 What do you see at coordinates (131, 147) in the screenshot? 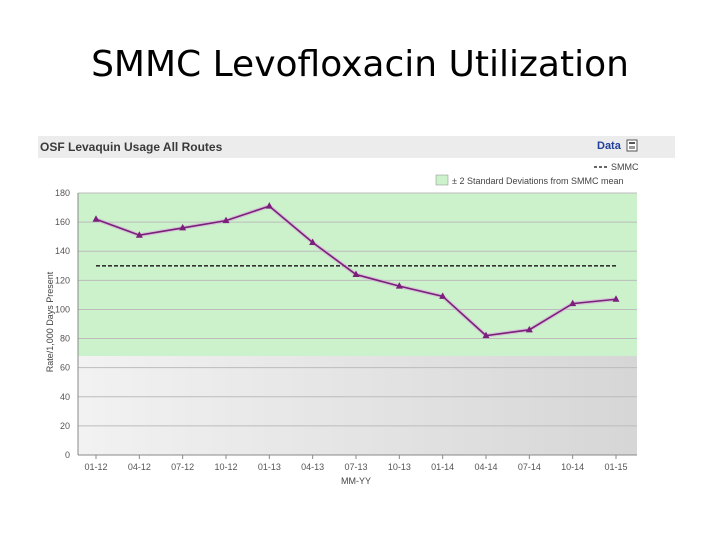
I see `chart-title: OSF Levaquin Usage All Routes` at bounding box center [131, 147].